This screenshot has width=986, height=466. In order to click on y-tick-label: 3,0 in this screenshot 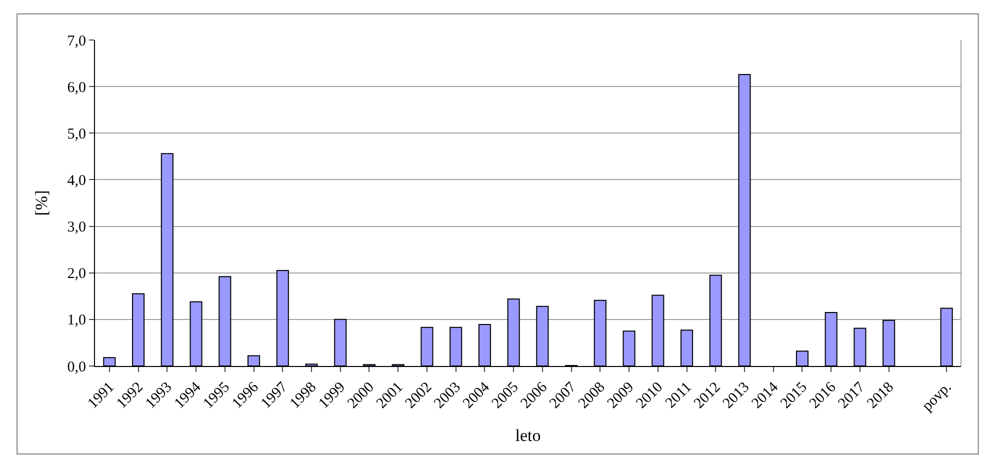, I will do `click(76, 228)`.